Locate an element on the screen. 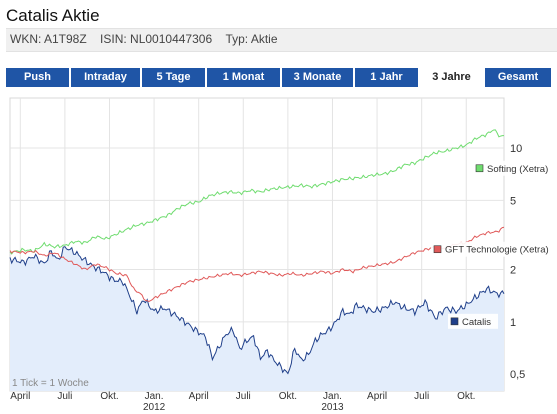  y-tick-label: 5 is located at coordinates (513, 201).